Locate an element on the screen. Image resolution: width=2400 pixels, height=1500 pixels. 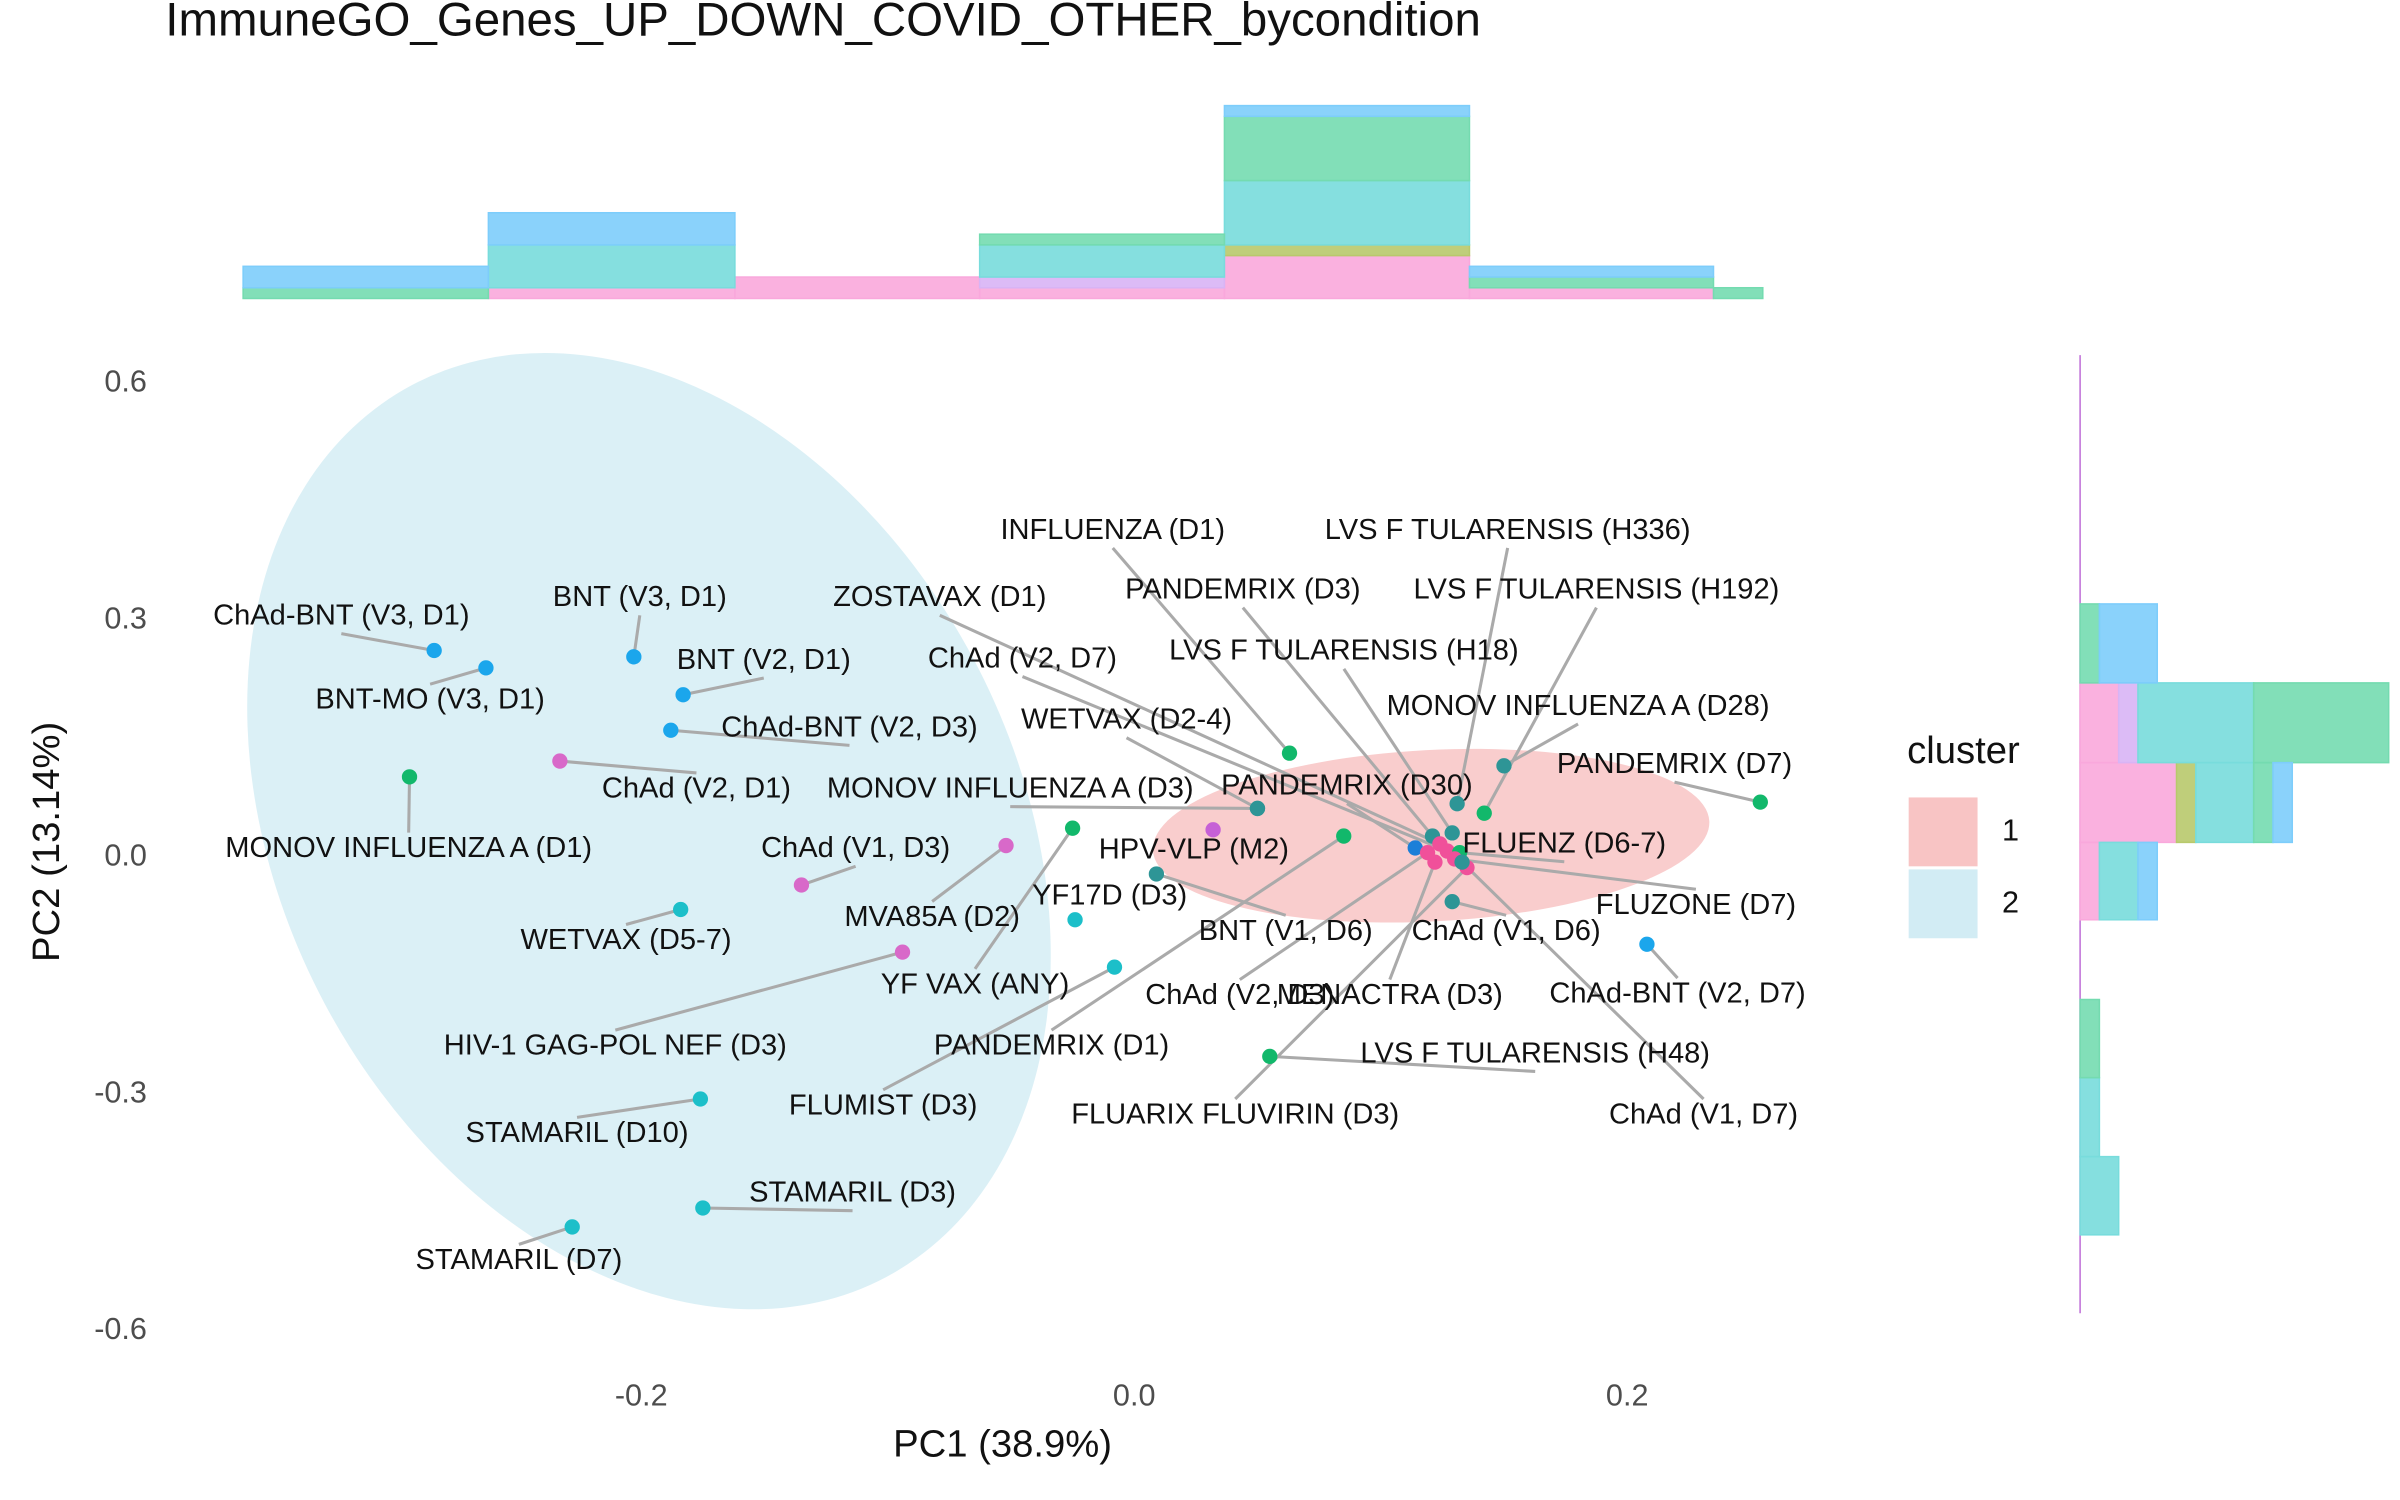
point-label: LVS F TULARENSIS (H192) is located at coordinates (1597, 590).